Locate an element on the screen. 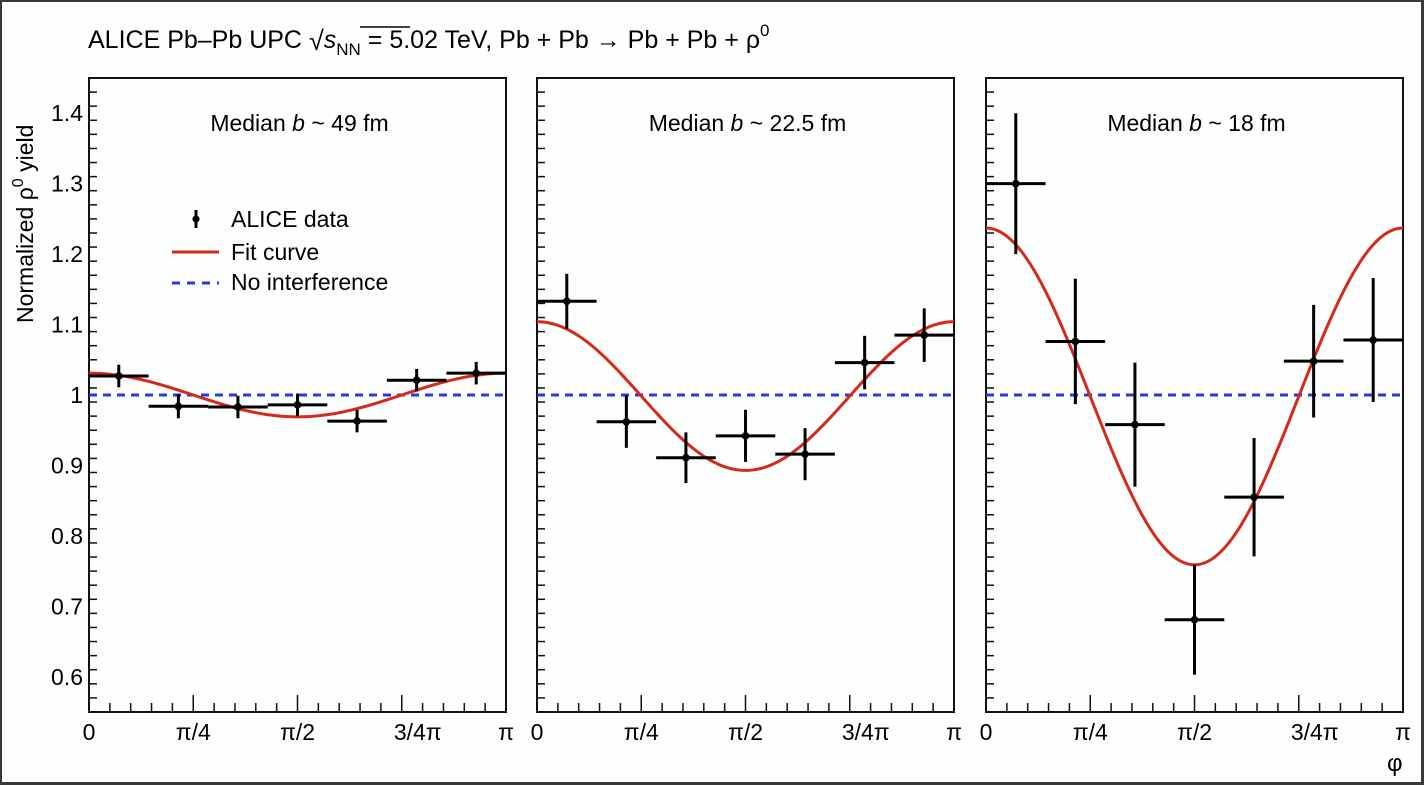 The image size is (1424, 785). y-tick-label: 1.4 is located at coordinates (67, 113).